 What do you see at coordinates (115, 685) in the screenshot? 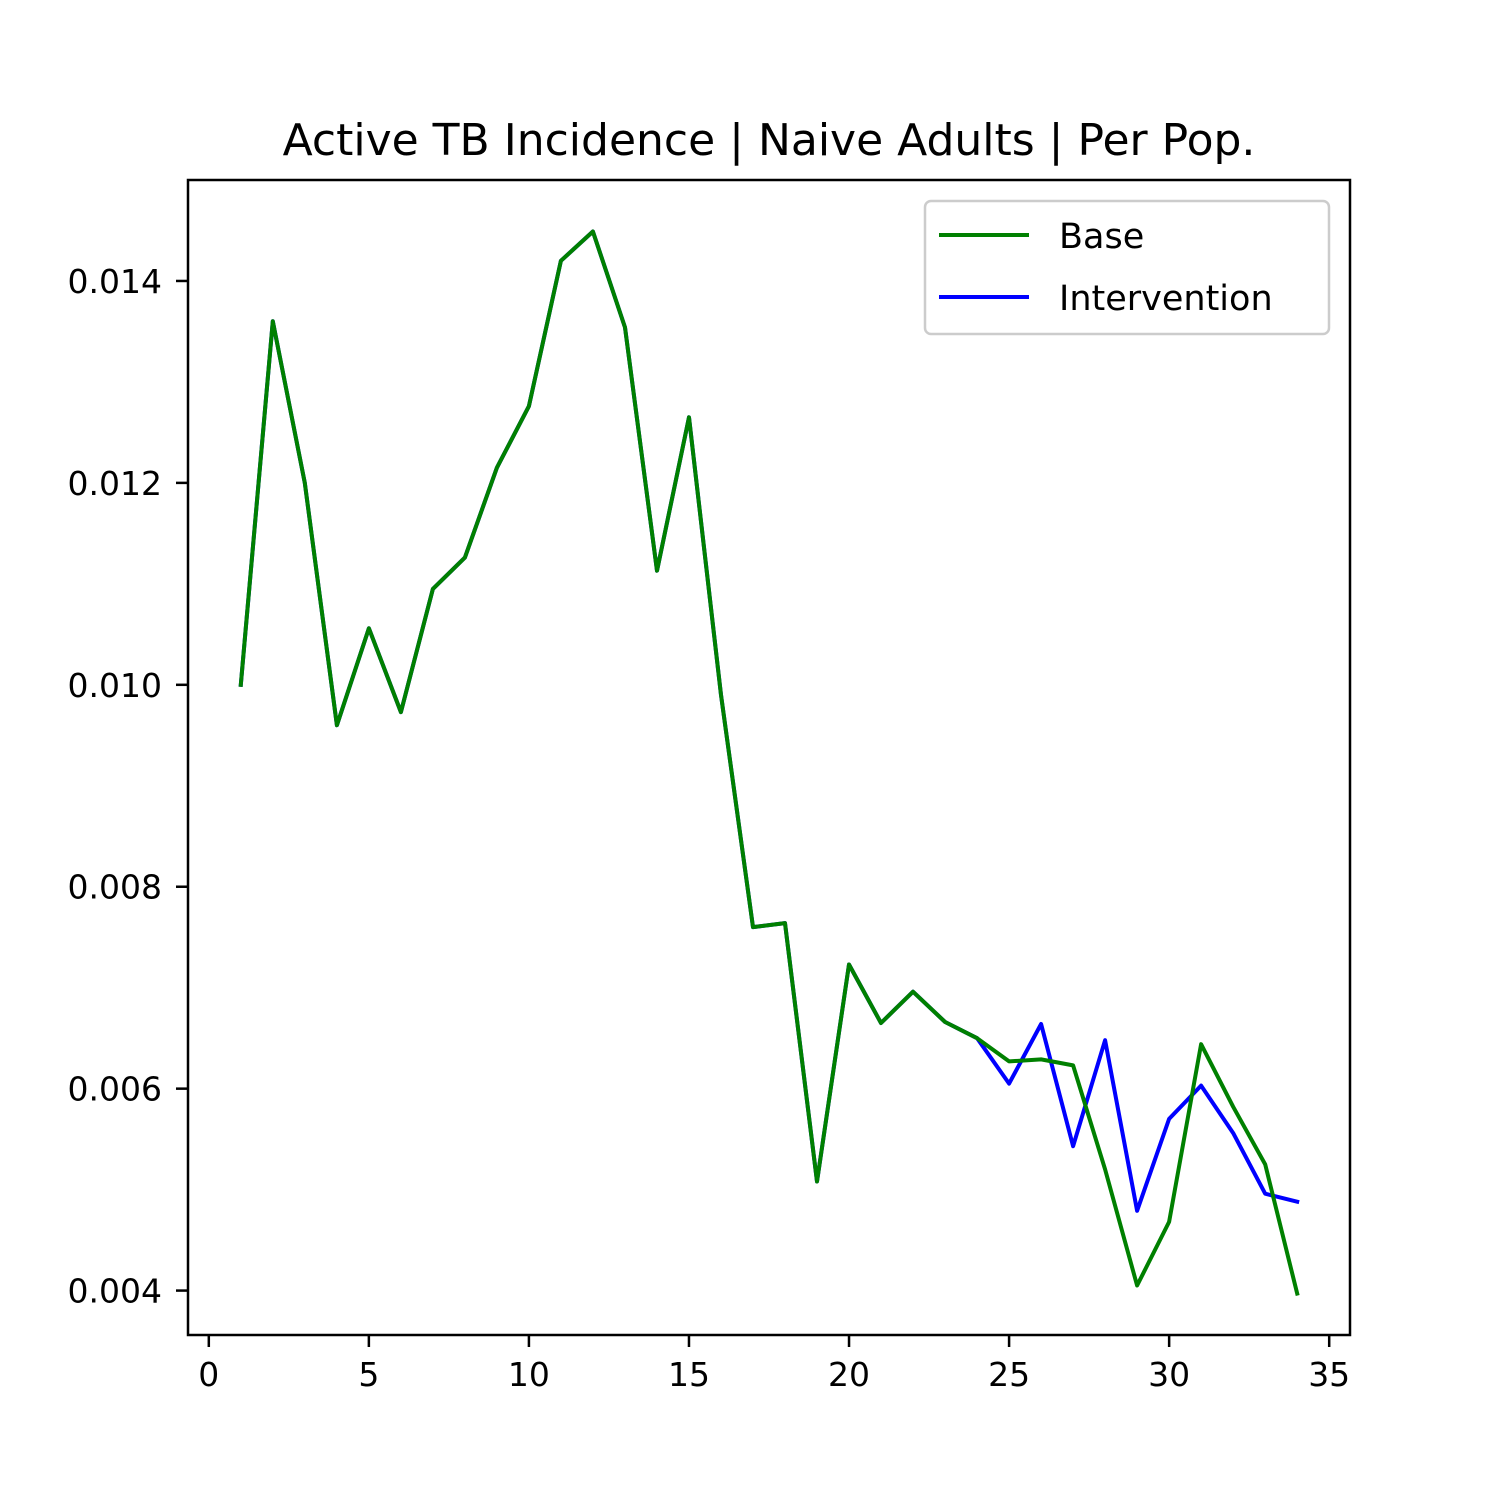
I see `y-tick-label: 0.010` at bounding box center [115, 685].